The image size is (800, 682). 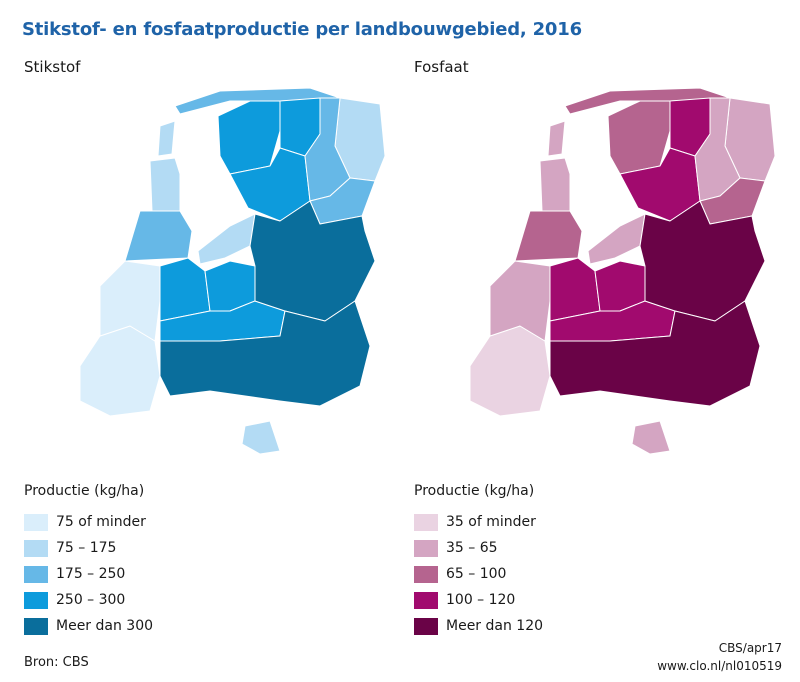 I want to click on source-note: Bron: CBS, so click(x=56, y=662).